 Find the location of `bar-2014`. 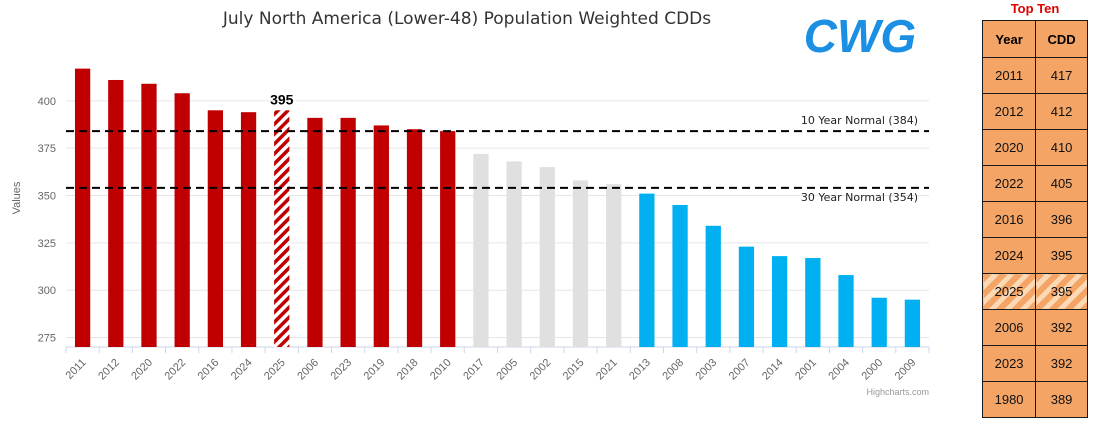

bar-2014 is located at coordinates (780, 301).